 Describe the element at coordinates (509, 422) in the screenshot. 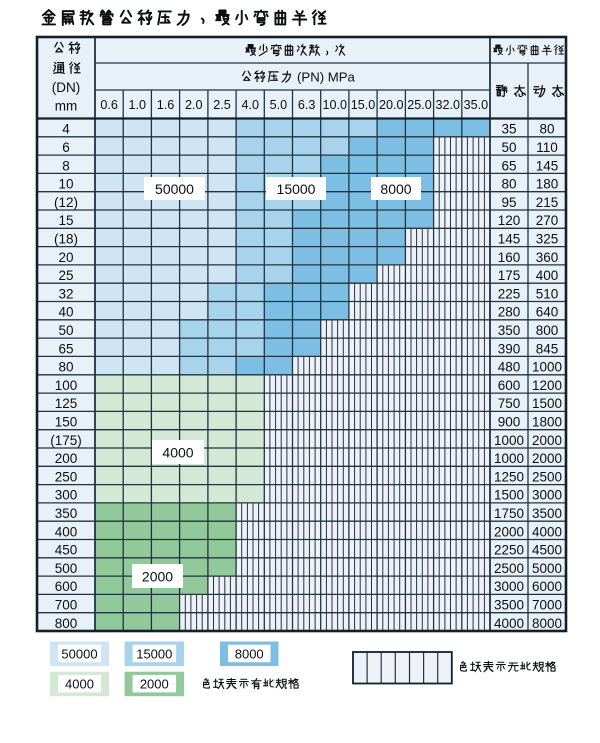

I see `svg-text: 900` at that location.